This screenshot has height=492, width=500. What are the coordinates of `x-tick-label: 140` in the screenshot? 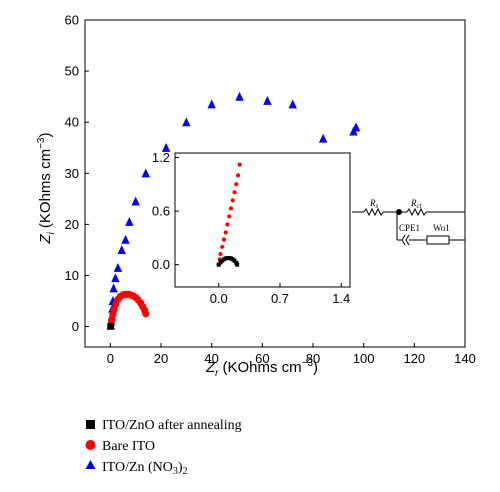 It's located at (465, 358).